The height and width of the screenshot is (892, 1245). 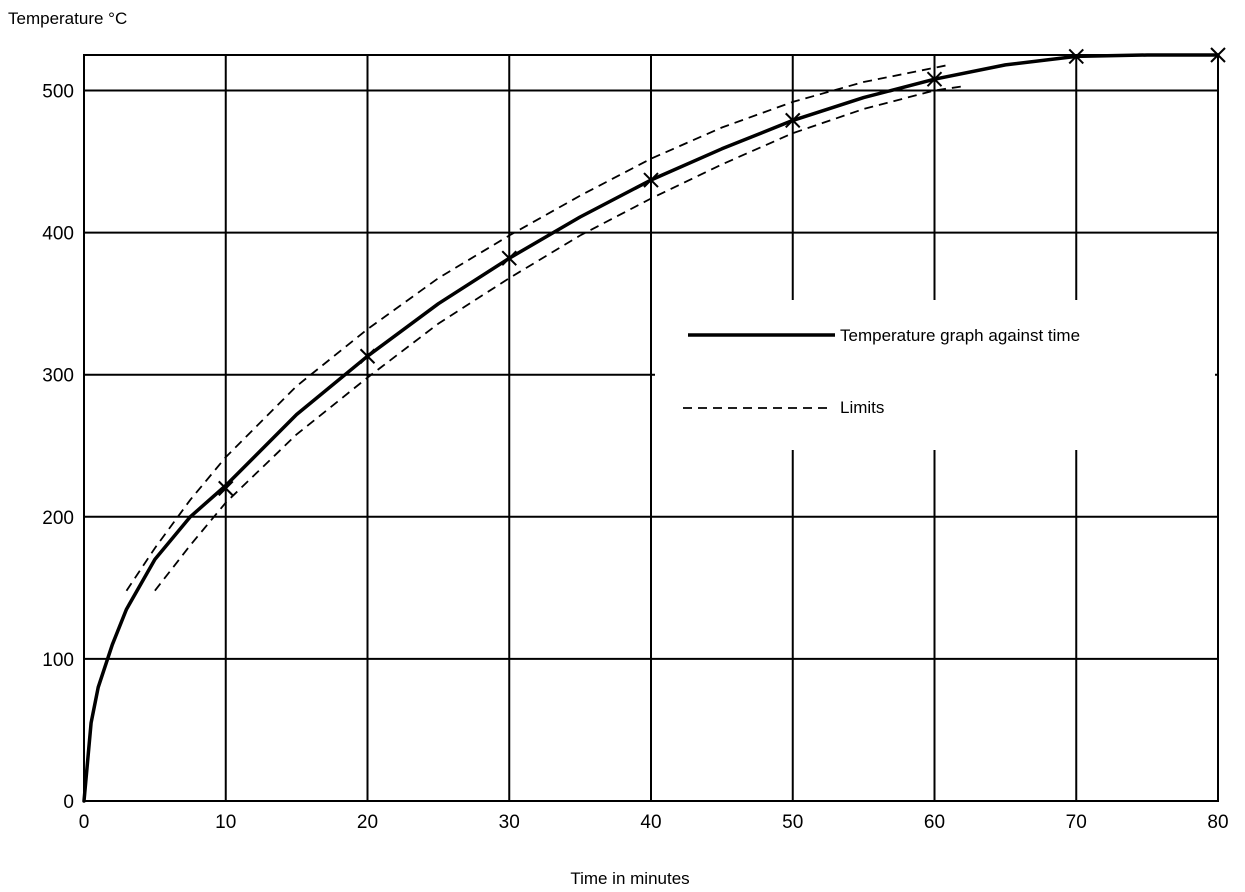 What do you see at coordinates (67, 18) in the screenshot?
I see `y-axis-title: Temperature °C` at bounding box center [67, 18].